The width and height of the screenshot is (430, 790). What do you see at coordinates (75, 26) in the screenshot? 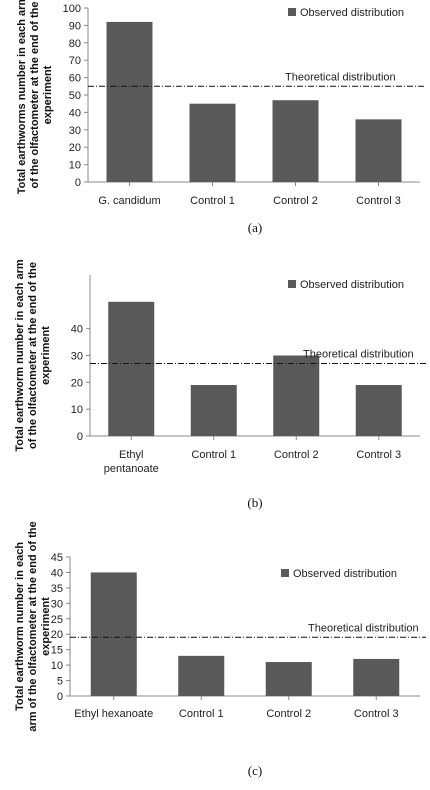
I see `y-tick-label: 90` at bounding box center [75, 26].